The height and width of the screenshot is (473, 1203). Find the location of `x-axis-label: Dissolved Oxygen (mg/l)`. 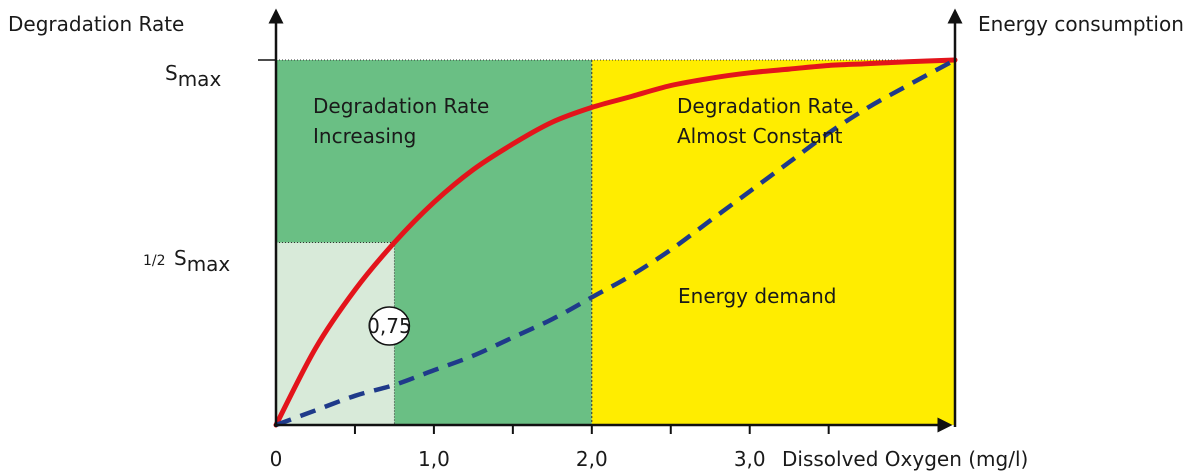

x-axis-label: Dissolved Oxygen (mg/l) is located at coordinates (905, 459).